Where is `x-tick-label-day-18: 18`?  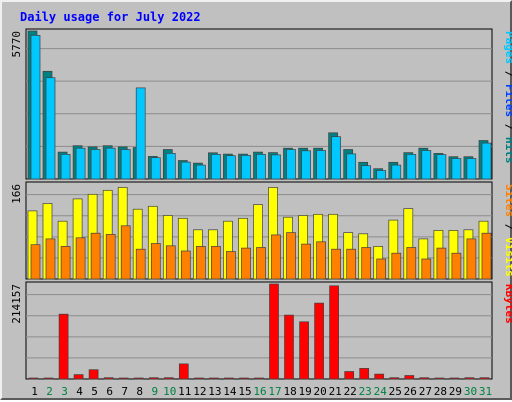
x-tick-label-day-18: 18 is located at coordinates (289, 391).